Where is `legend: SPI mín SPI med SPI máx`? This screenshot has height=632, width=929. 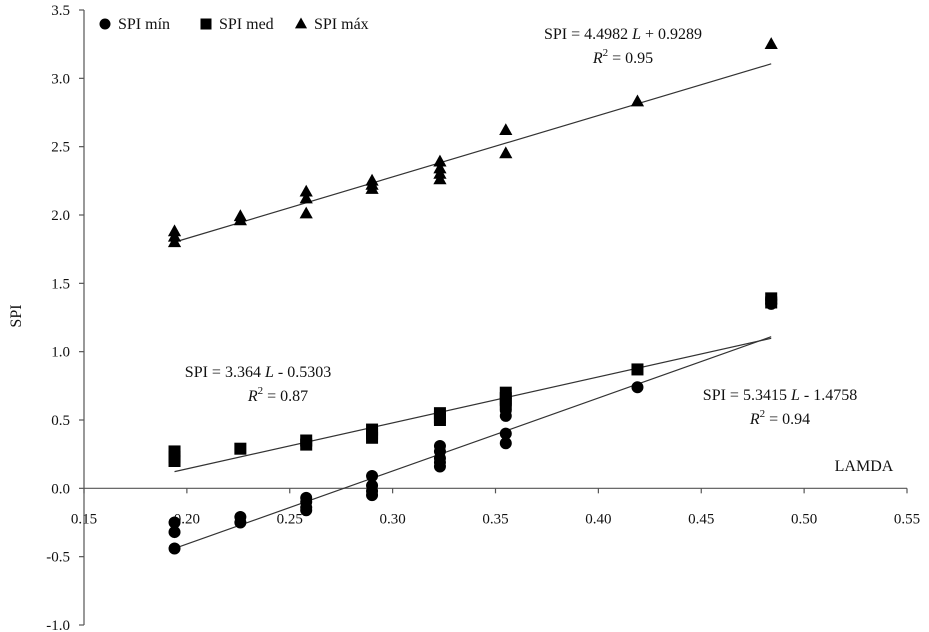
legend: SPI mín SPI med SPI máx is located at coordinates (234, 24).